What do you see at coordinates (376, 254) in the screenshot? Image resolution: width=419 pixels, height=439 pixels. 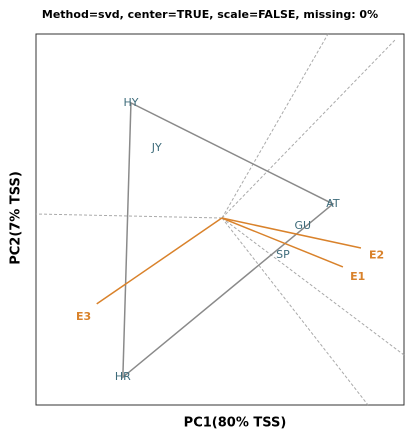 I see `environment-label: E2` at bounding box center [376, 254].